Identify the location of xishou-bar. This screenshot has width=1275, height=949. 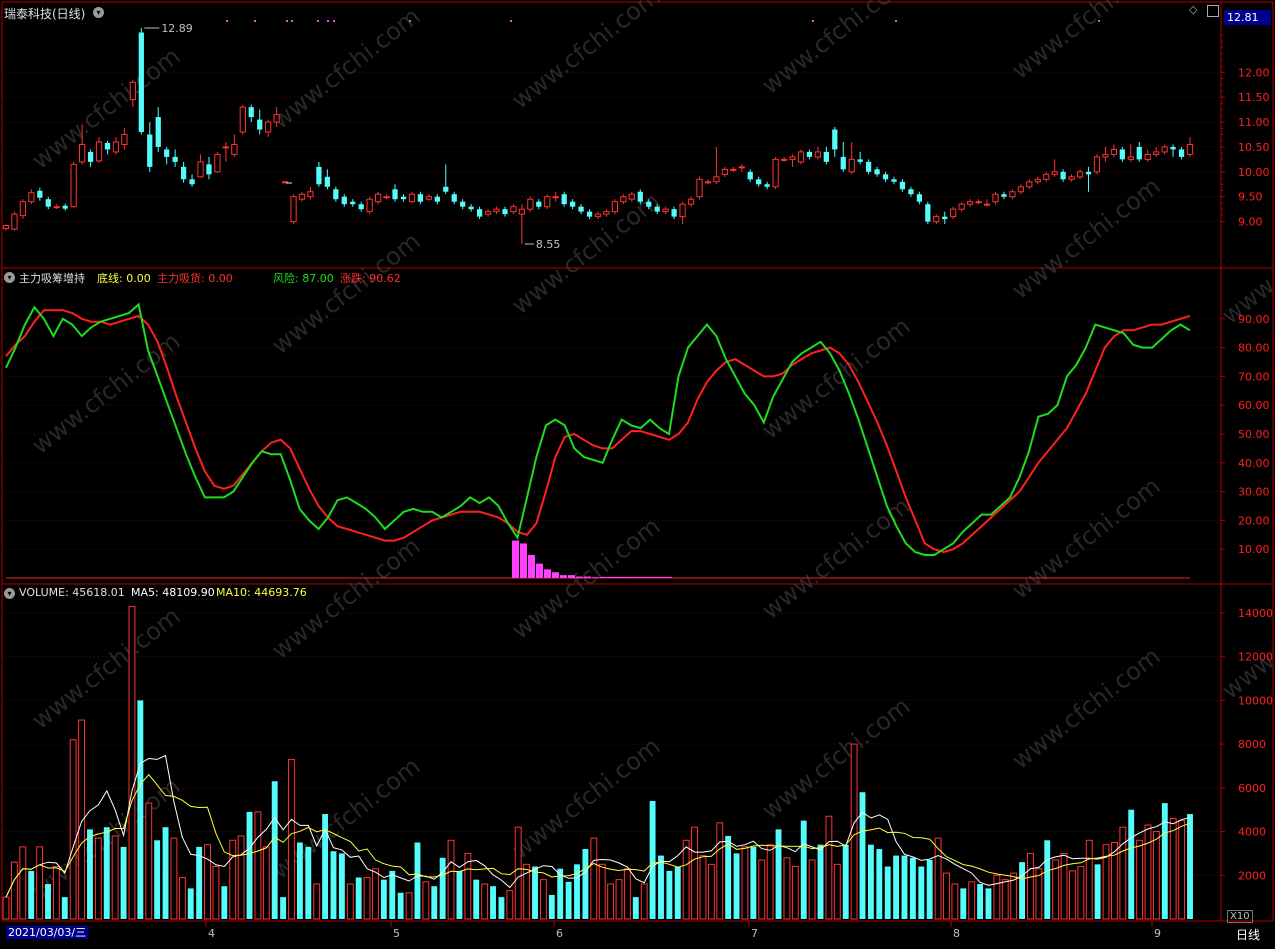
(571, 576).